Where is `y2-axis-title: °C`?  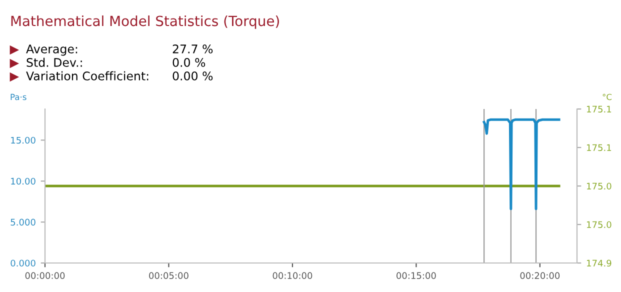 y2-axis-title: °C is located at coordinates (607, 97).